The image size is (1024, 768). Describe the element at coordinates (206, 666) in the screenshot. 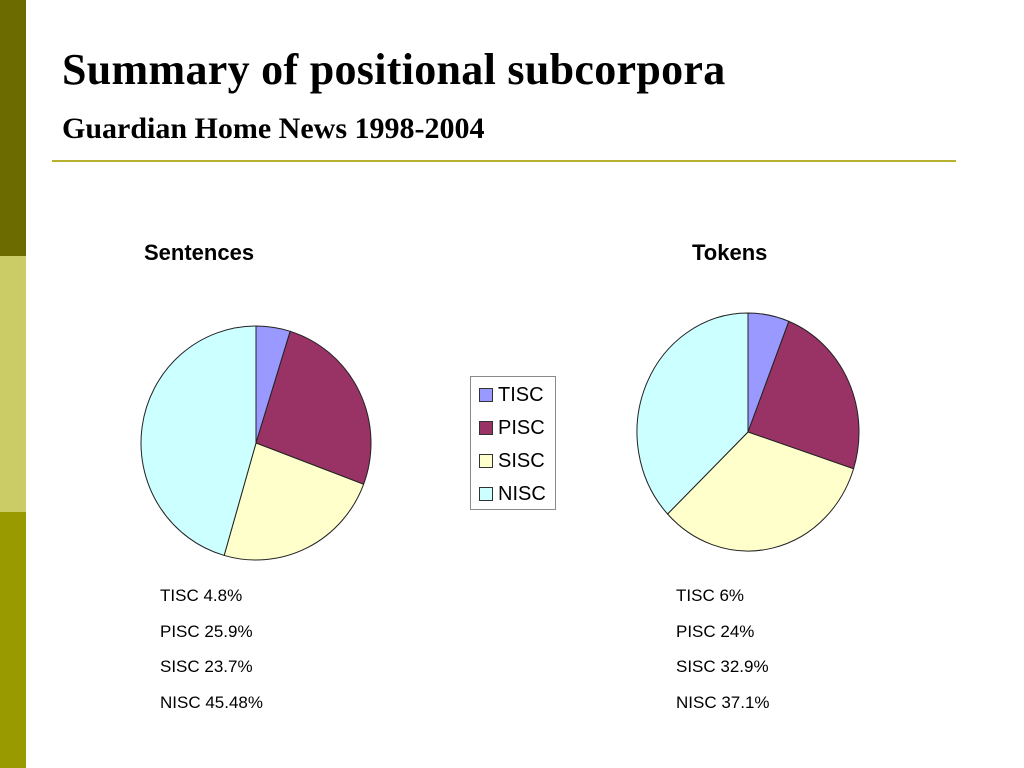

I see `sentences-value-sisc: SISC 23.7%` at that location.